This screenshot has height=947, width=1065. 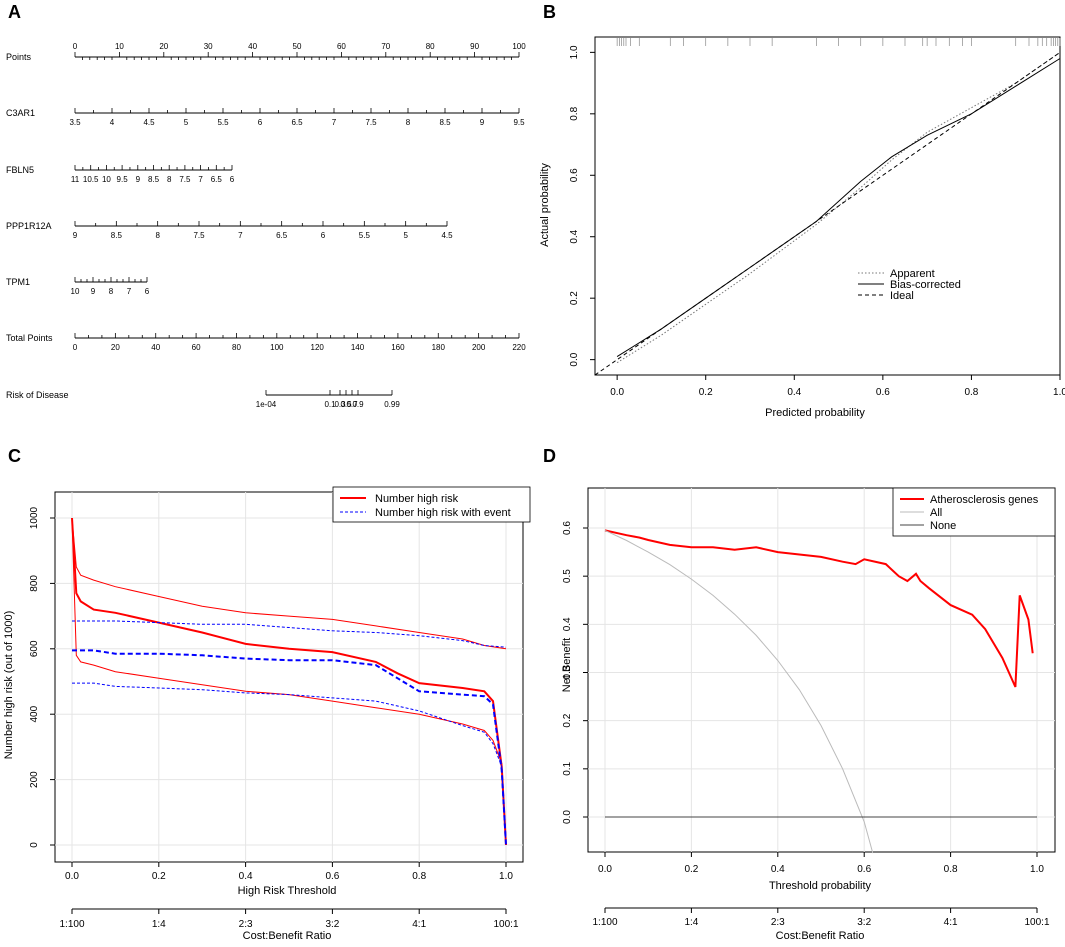 What do you see at coordinates (318, 347) in the screenshot?
I see `nomogram-tick-label: 120` at bounding box center [318, 347].